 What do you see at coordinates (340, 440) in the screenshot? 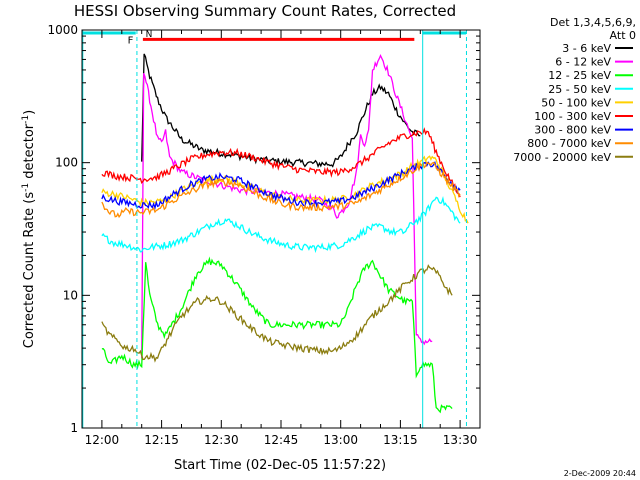
I see `x-tick-label: 13:00` at bounding box center [340, 440].